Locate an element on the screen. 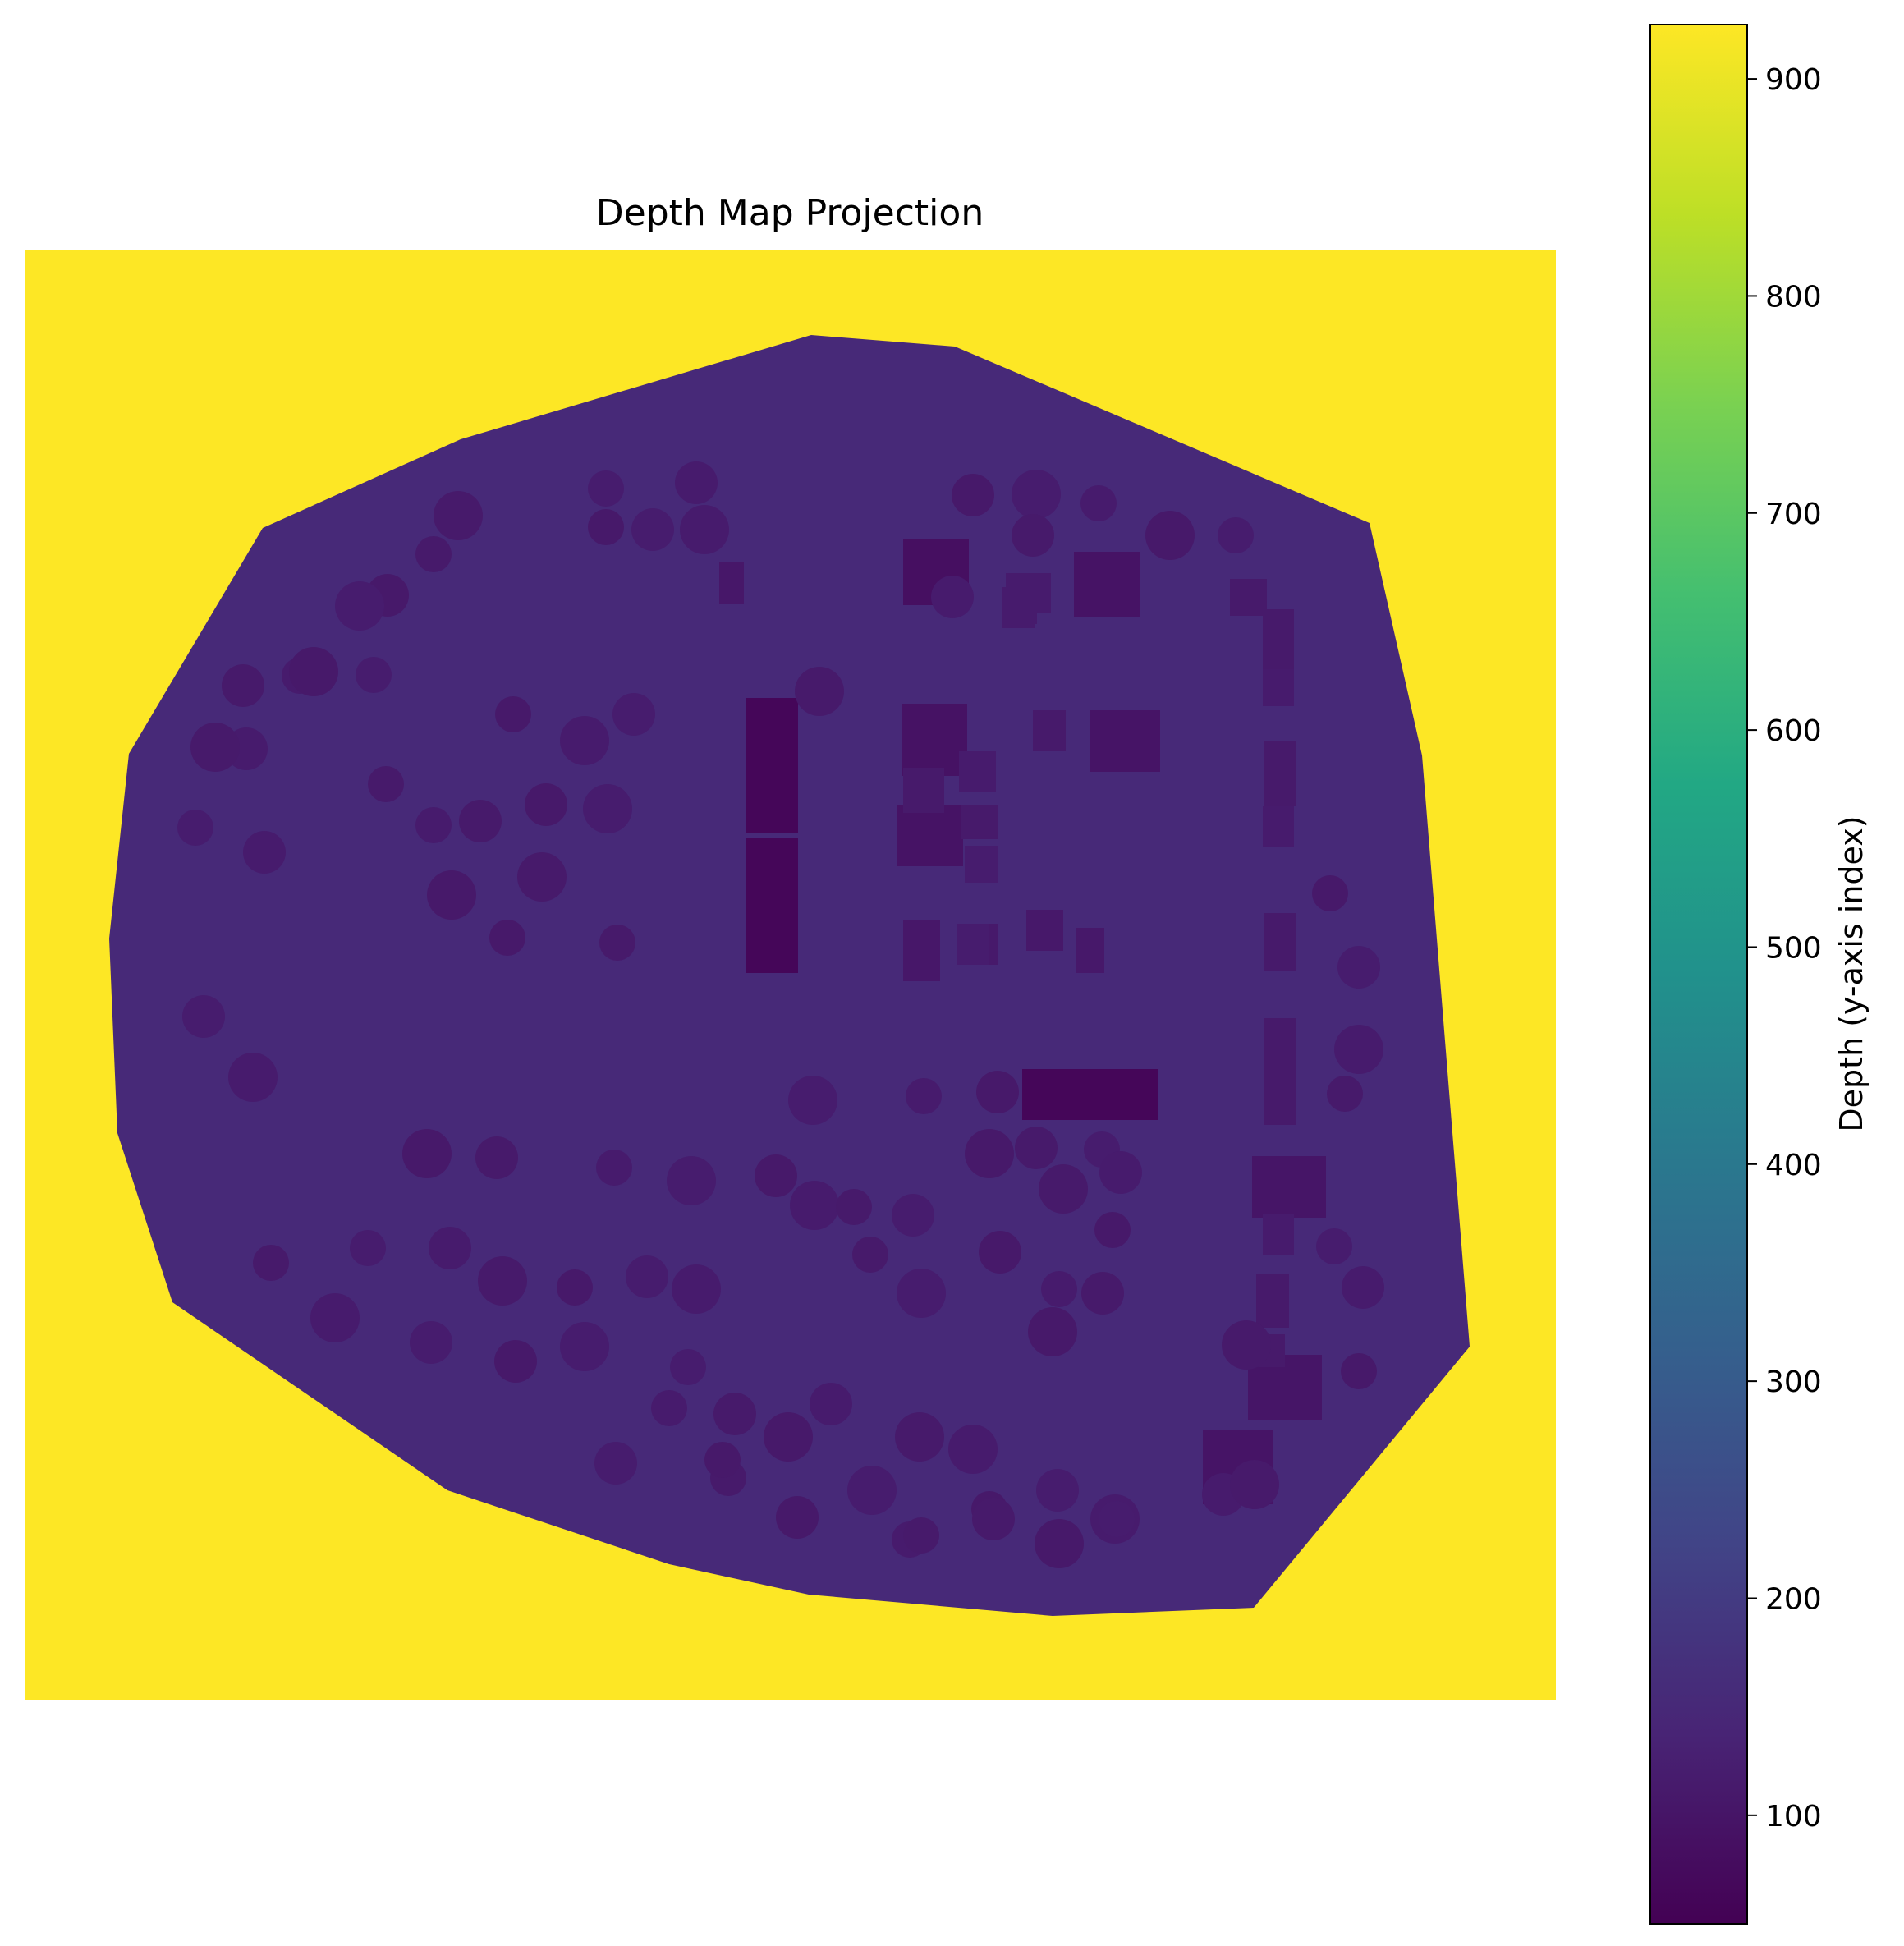 The width and height of the screenshot is (1904, 1946). colorbar-label: Depth (y-axis index) is located at coordinates (1851, 973).